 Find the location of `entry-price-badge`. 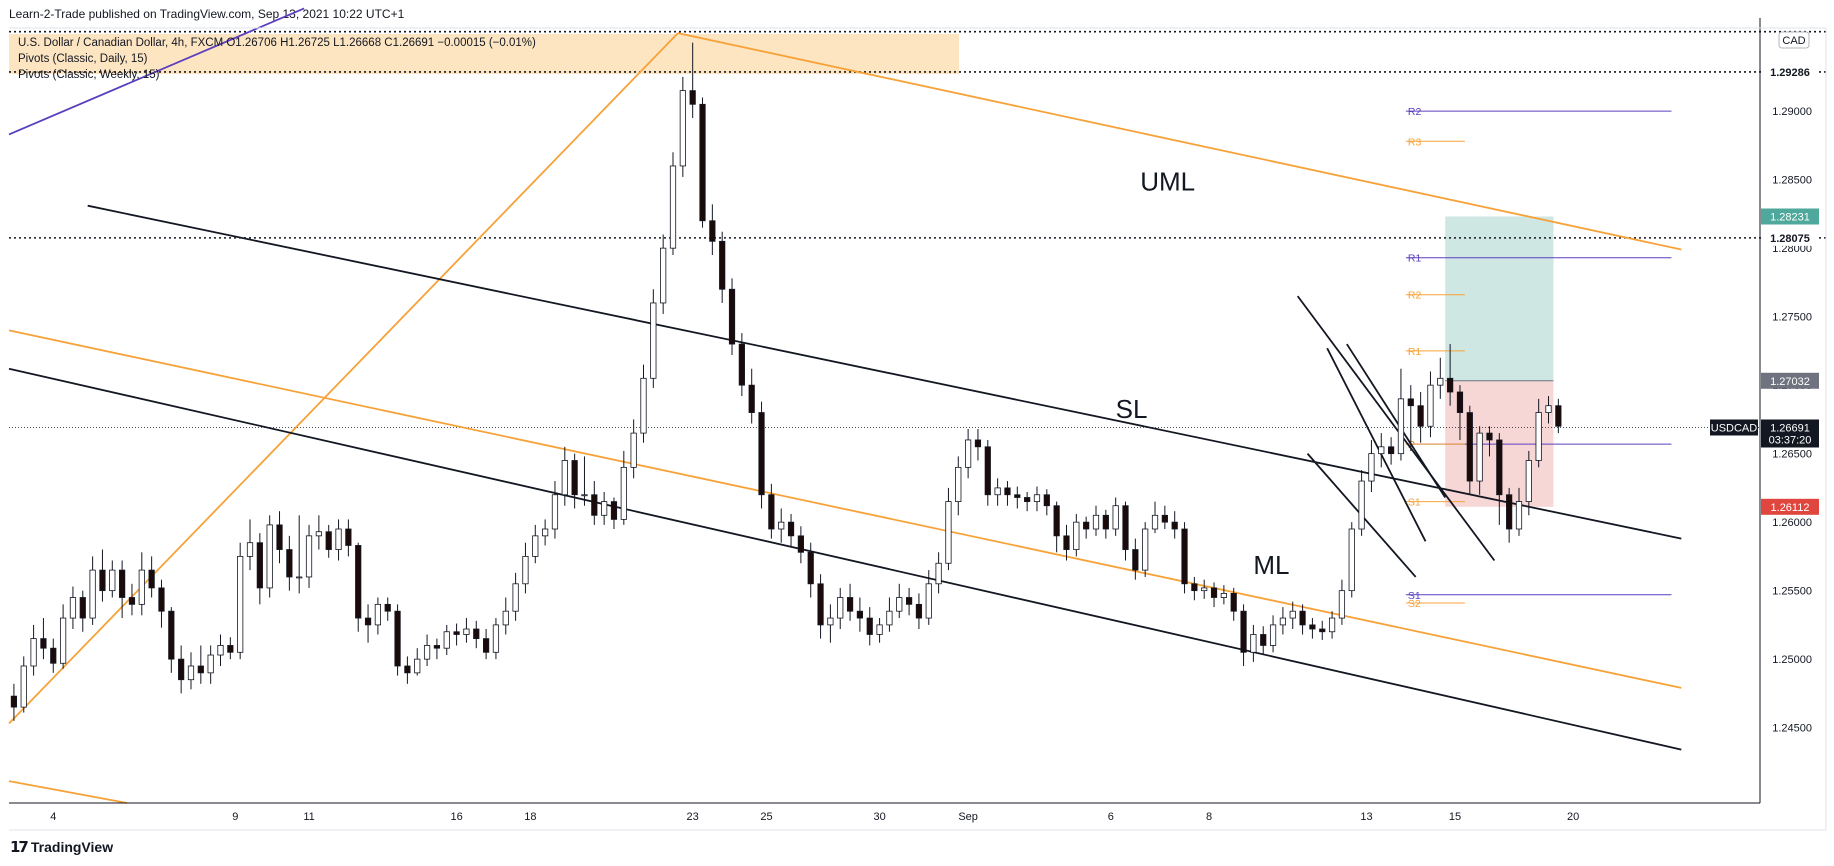

entry-price-badge is located at coordinates (1790, 380).